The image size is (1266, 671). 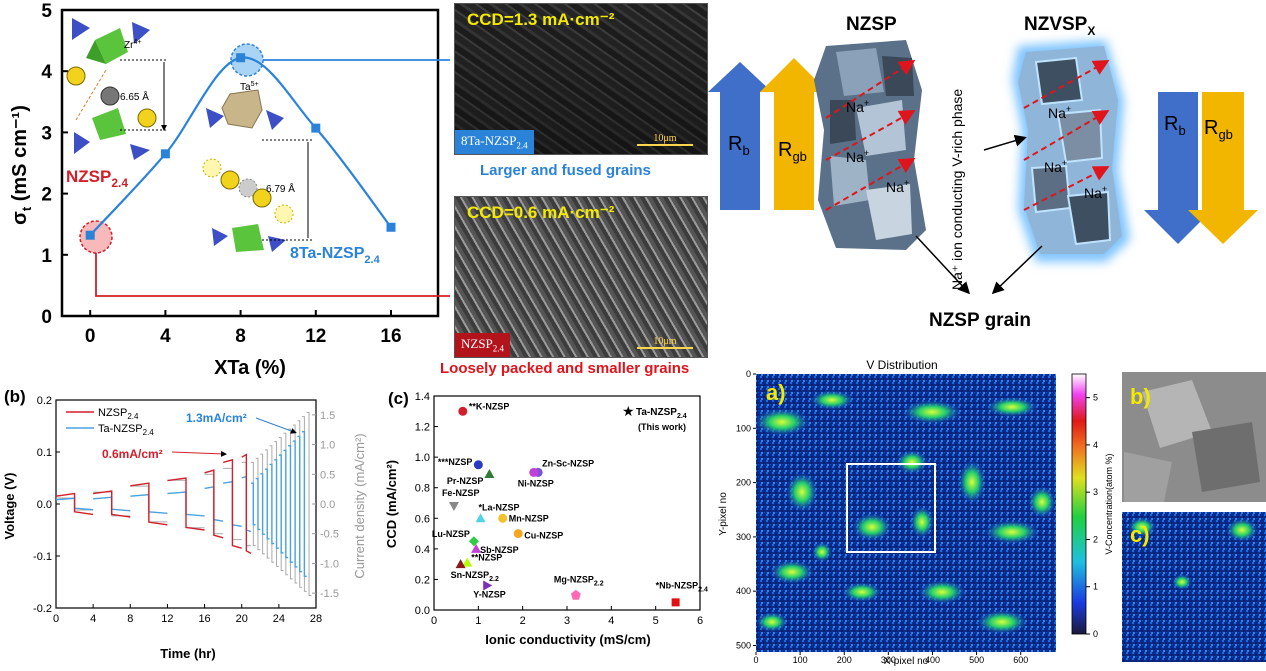 I want to click on annotation-0.6: 0.6mA/cm², so click(x=132, y=454).